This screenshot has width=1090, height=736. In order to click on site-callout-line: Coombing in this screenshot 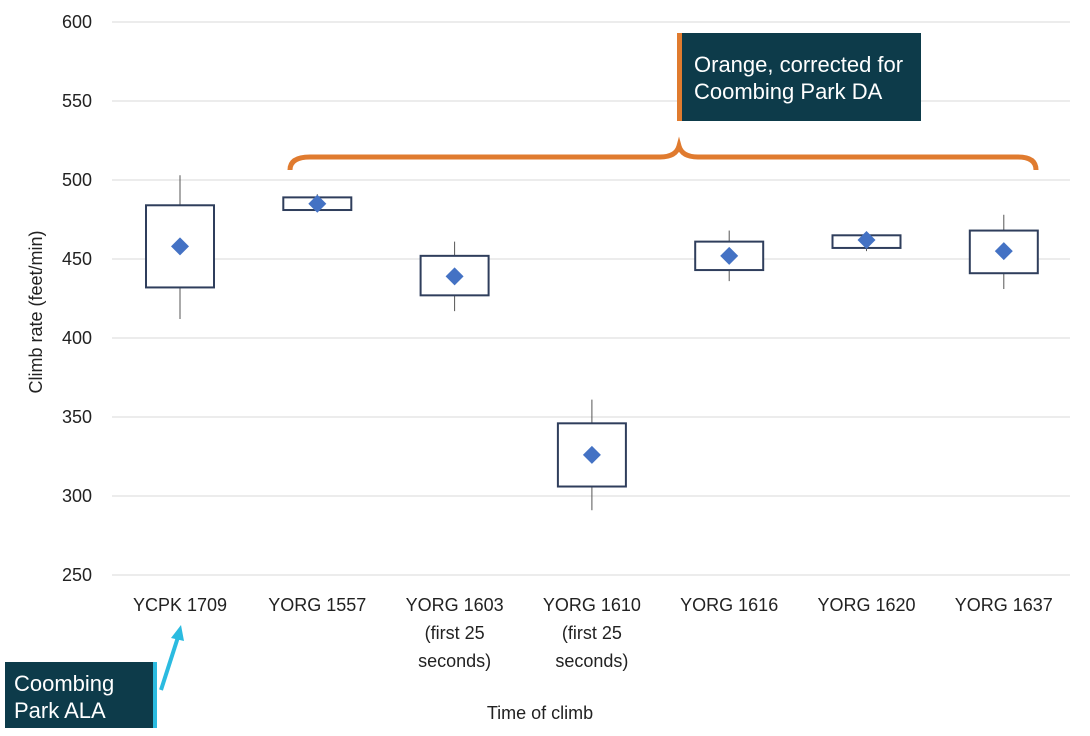, I will do `click(64, 683)`.